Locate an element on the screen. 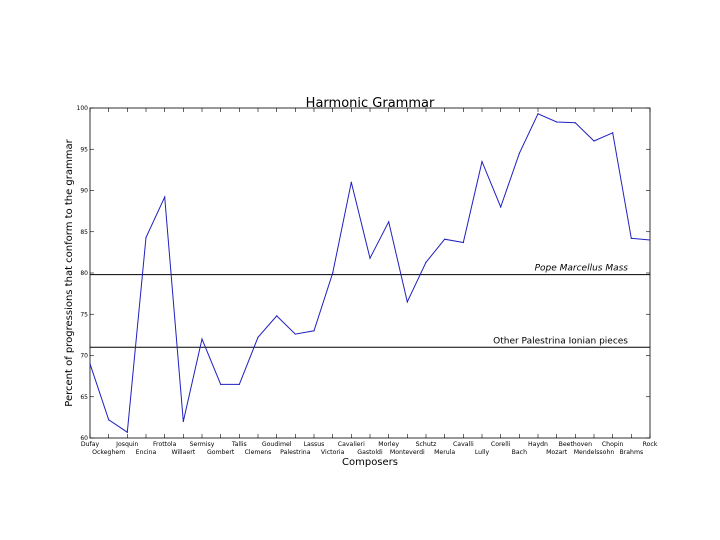 Image resolution: width=720 pixels, height=540 pixels. x-tick-label: Merula is located at coordinates (444, 452).